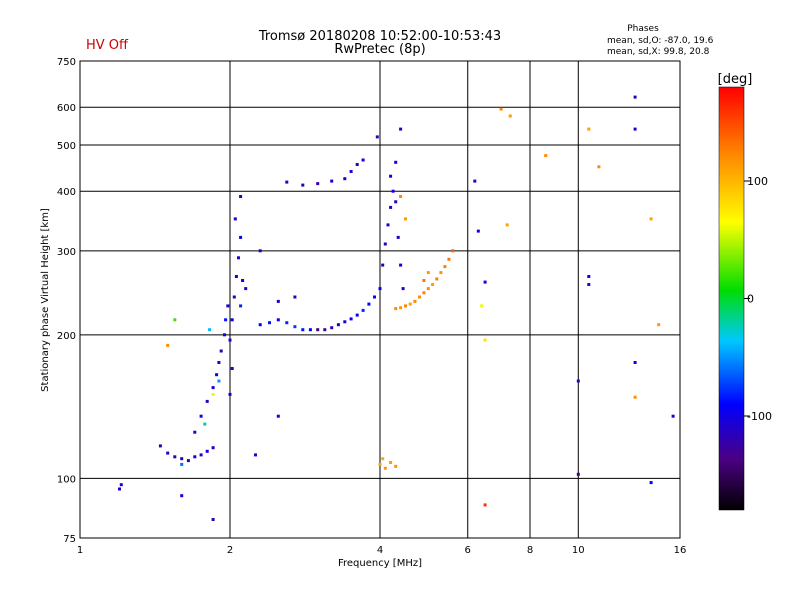  What do you see at coordinates (66, 108) in the screenshot?
I see `y-tick-label: 600` at bounding box center [66, 108].